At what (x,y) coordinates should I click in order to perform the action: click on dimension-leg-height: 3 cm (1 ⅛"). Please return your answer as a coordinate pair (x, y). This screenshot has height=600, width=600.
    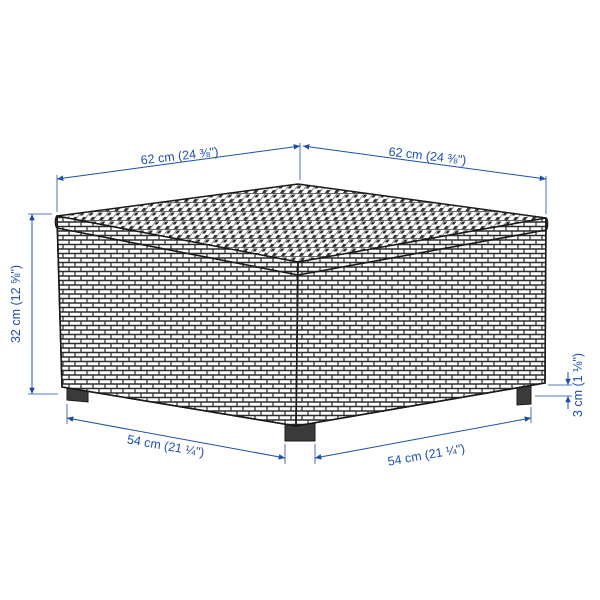
    Looking at the image, I should click on (560, 385).